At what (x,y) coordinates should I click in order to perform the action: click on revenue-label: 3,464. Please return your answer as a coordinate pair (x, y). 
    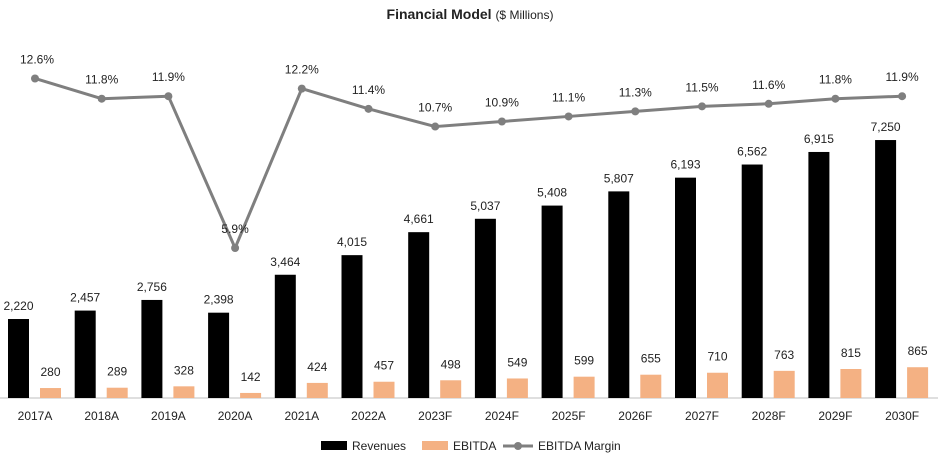
    Looking at the image, I should click on (285, 262).